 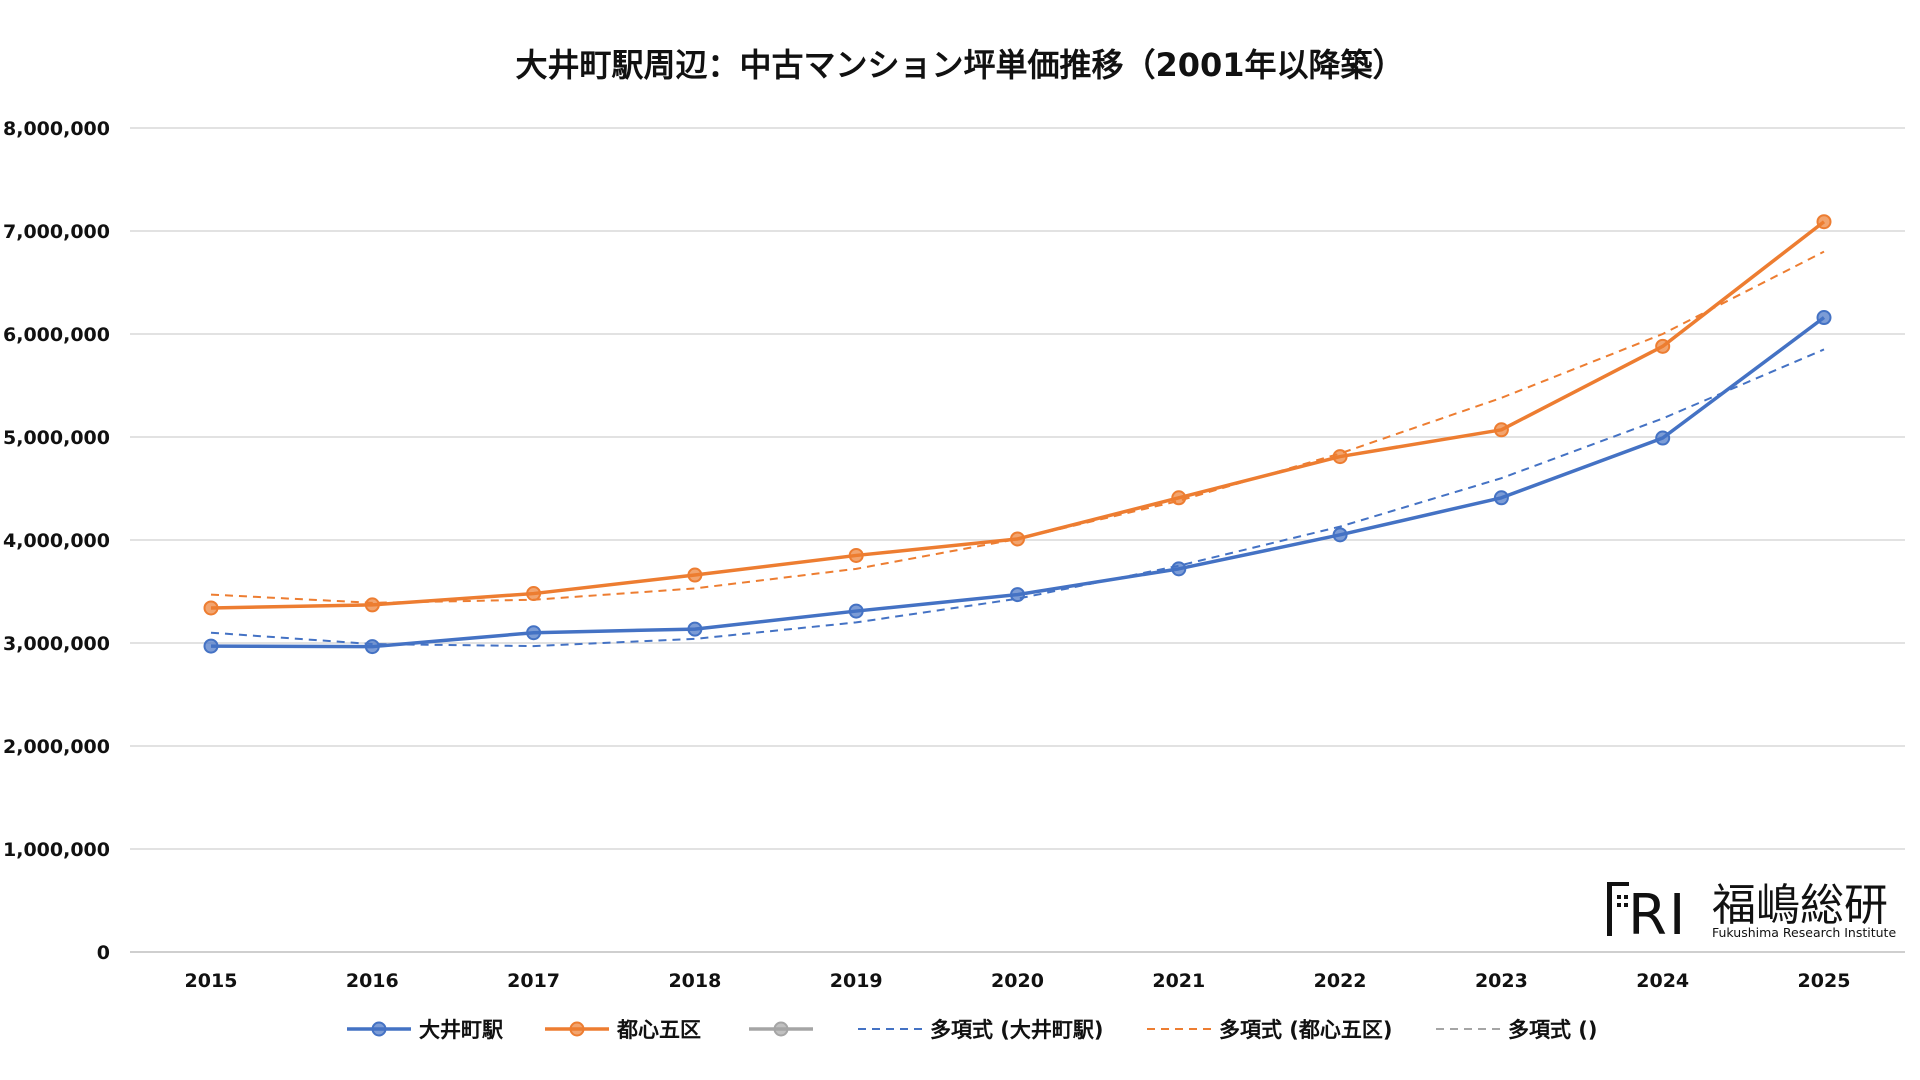 I want to click on legend-label: 多項式 (大井町駅), so click(x=1017, y=1030).